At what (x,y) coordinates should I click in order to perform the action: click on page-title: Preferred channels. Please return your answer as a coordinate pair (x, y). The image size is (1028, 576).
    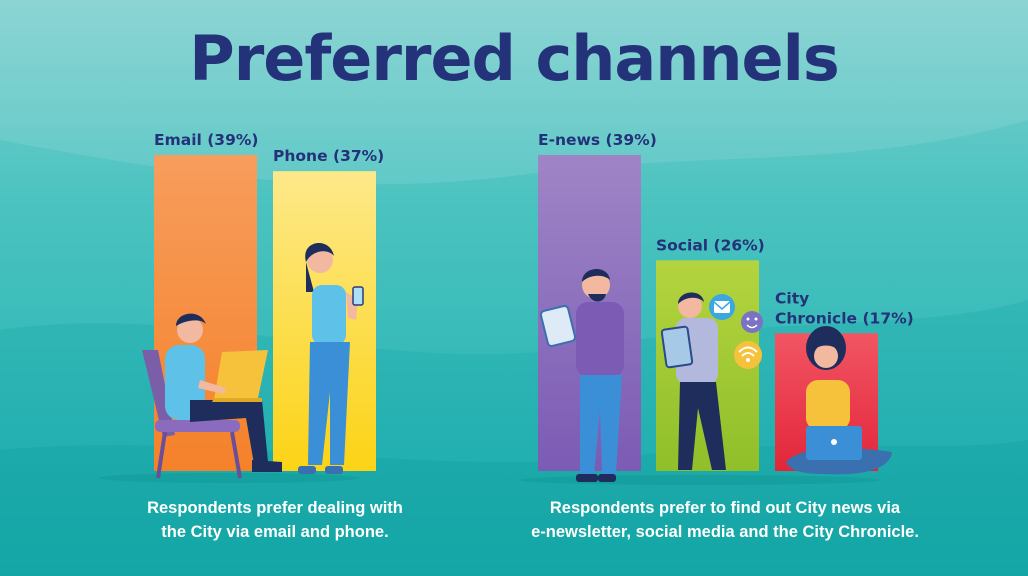
    Looking at the image, I should click on (514, 58).